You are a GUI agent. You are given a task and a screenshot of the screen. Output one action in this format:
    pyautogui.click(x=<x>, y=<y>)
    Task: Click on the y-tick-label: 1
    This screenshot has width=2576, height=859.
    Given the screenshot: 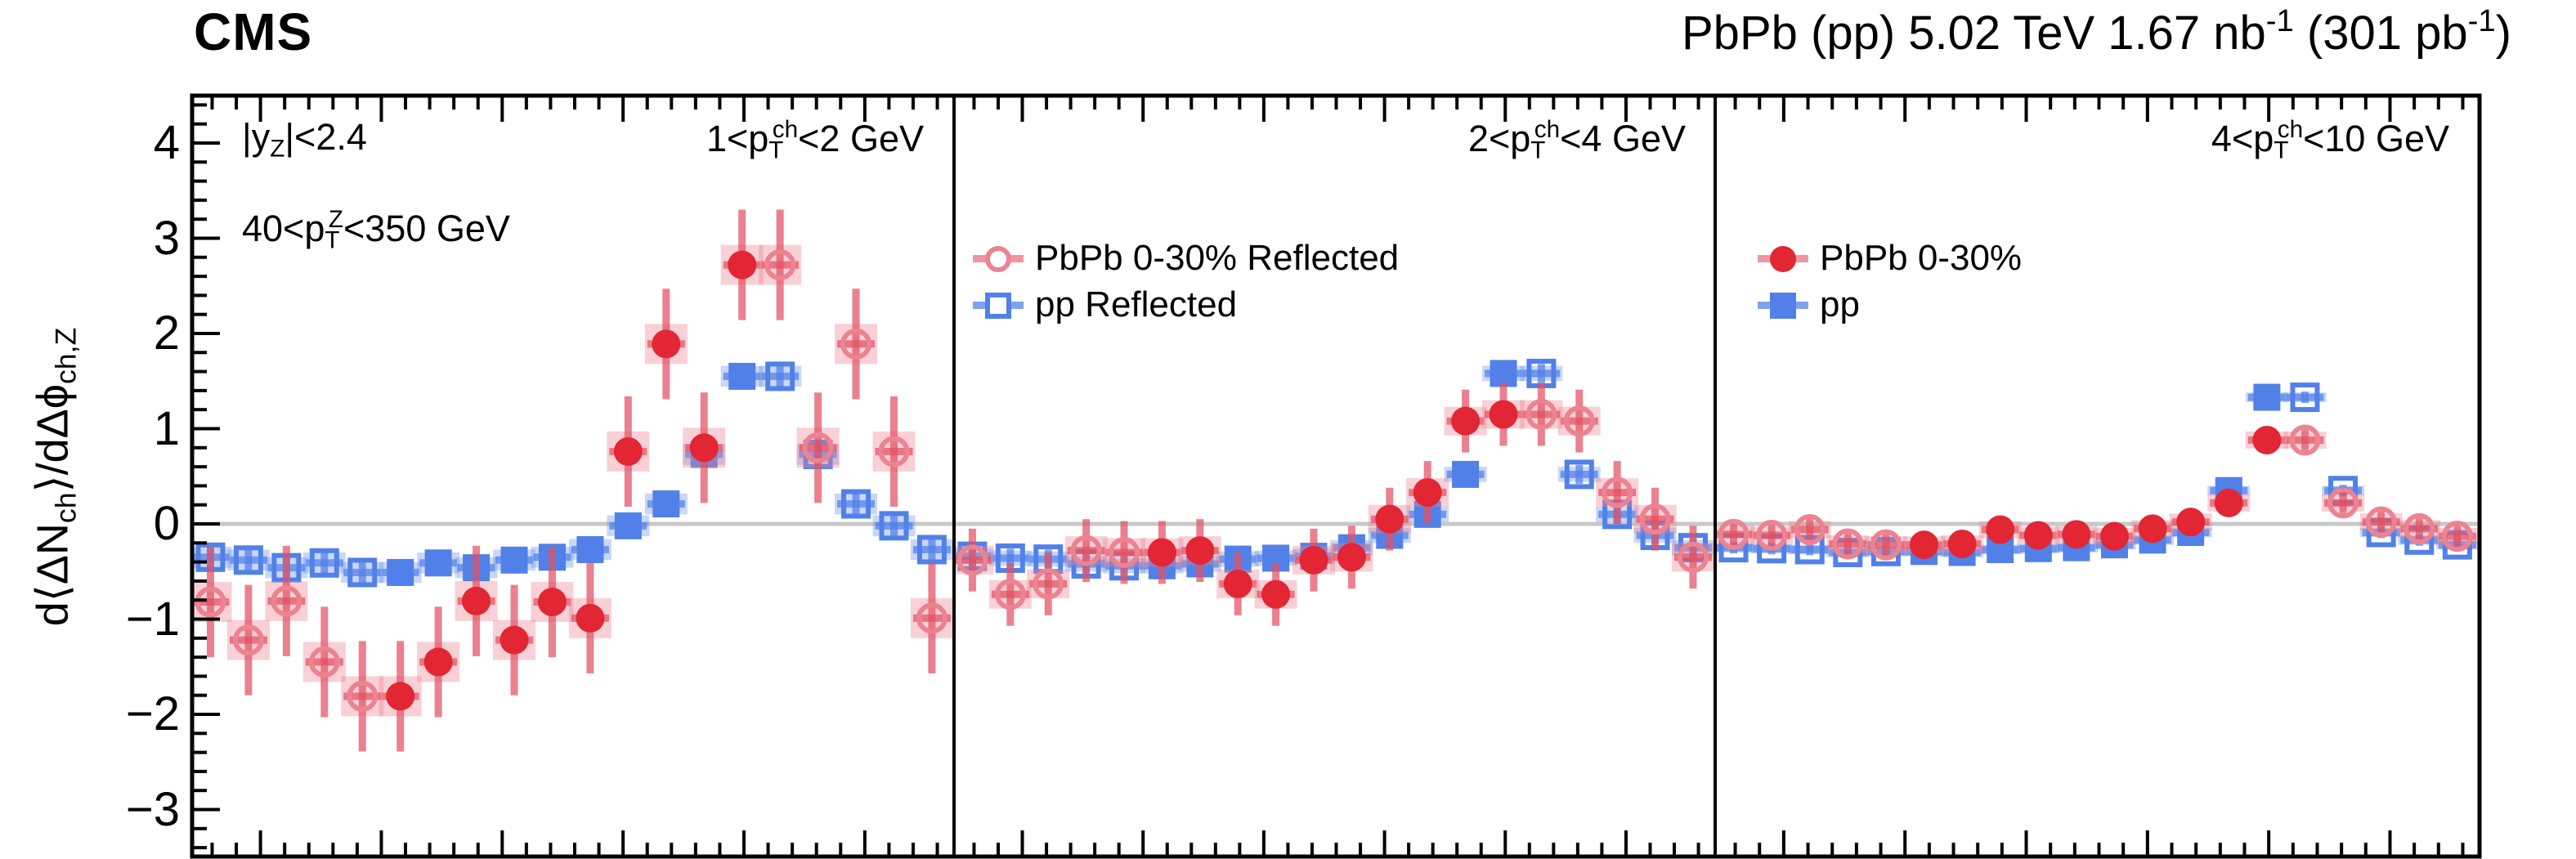 What is the action you would take?
    pyautogui.click(x=166, y=428)
    